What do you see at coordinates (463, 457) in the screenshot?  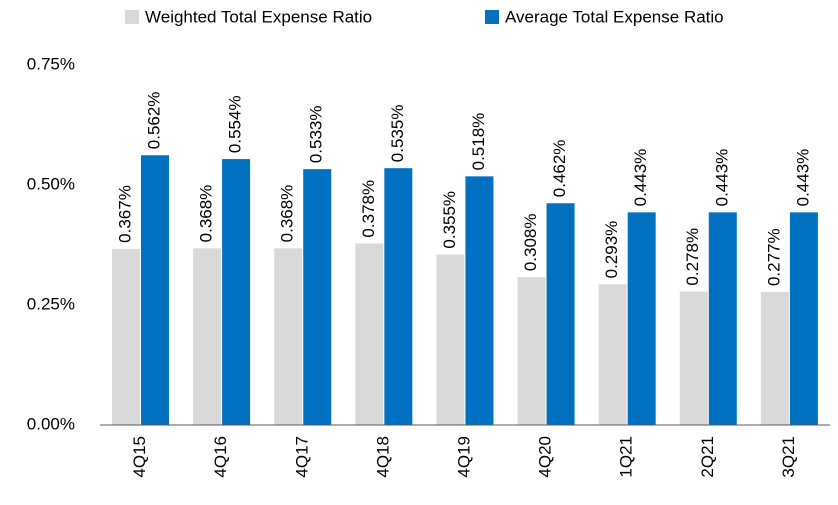 I see `x-tick-label: 4Q19` at bounding box center [463, 457].